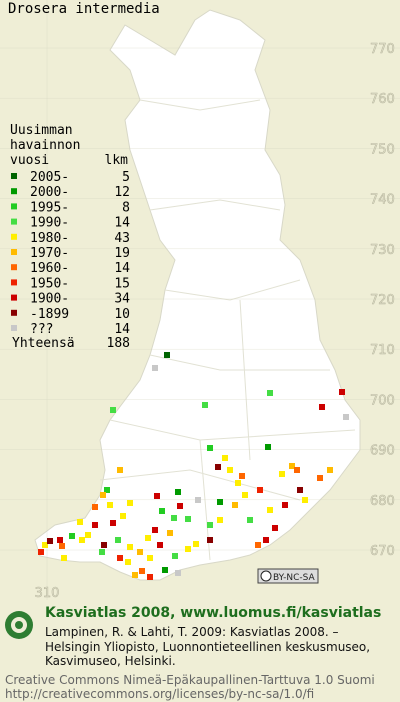  What do you see at coordinates (118, 343) in the screenshot?
I see `legend-total: 188` at bounding box center [118, 343].